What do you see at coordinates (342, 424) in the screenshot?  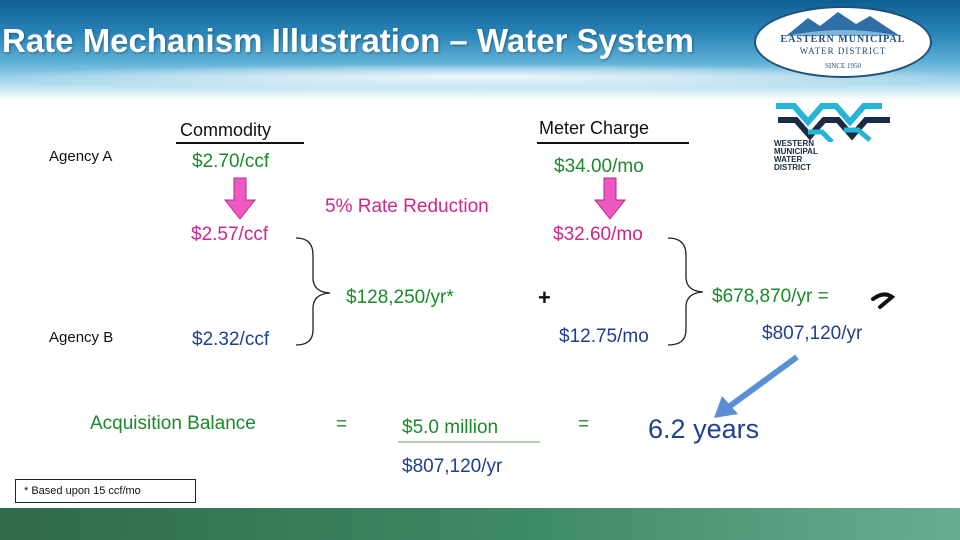 I see `equals-sign-1: =` at bounding box center [342, 424].